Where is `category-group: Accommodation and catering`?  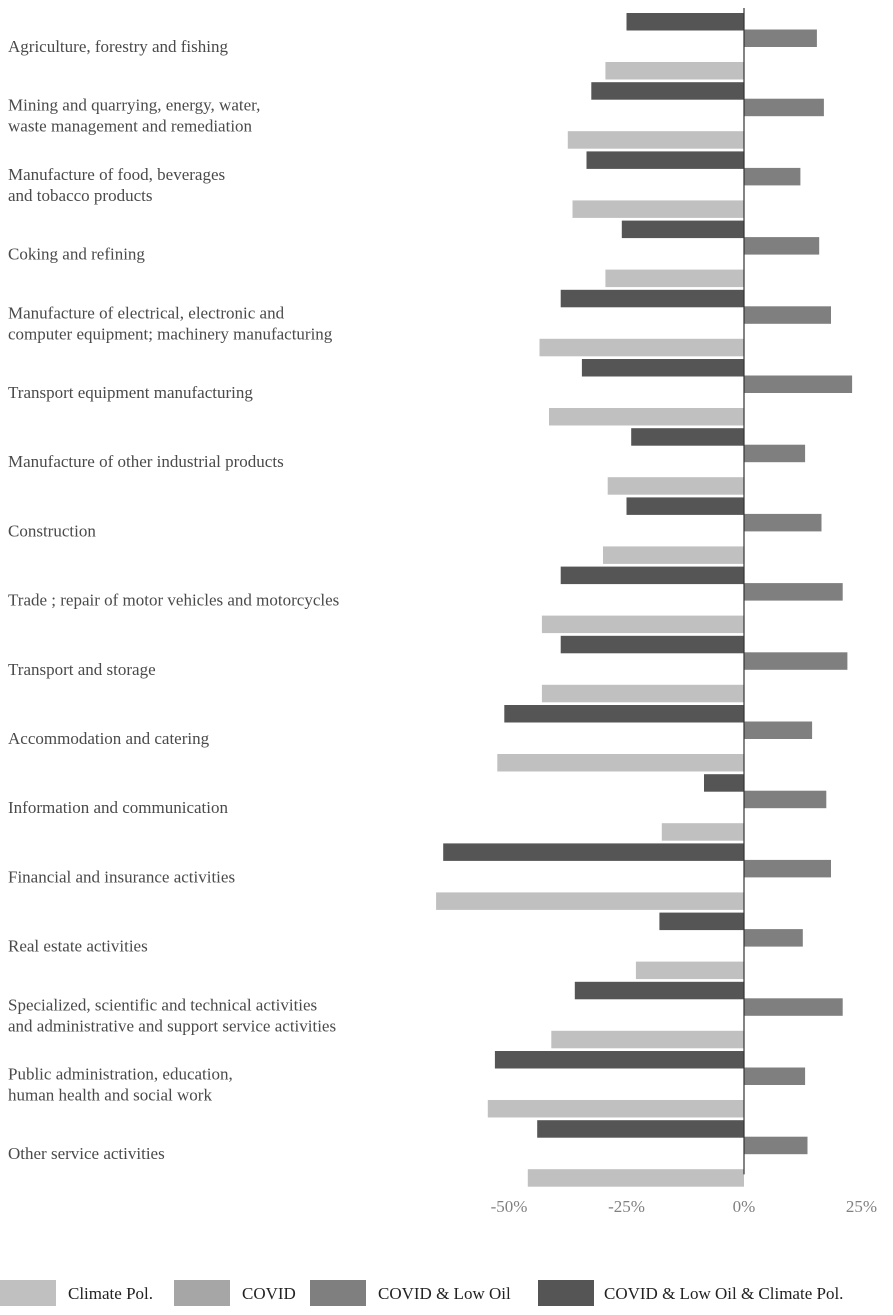
category-group: Accommodation and catering is located at coordinates (410, 738).